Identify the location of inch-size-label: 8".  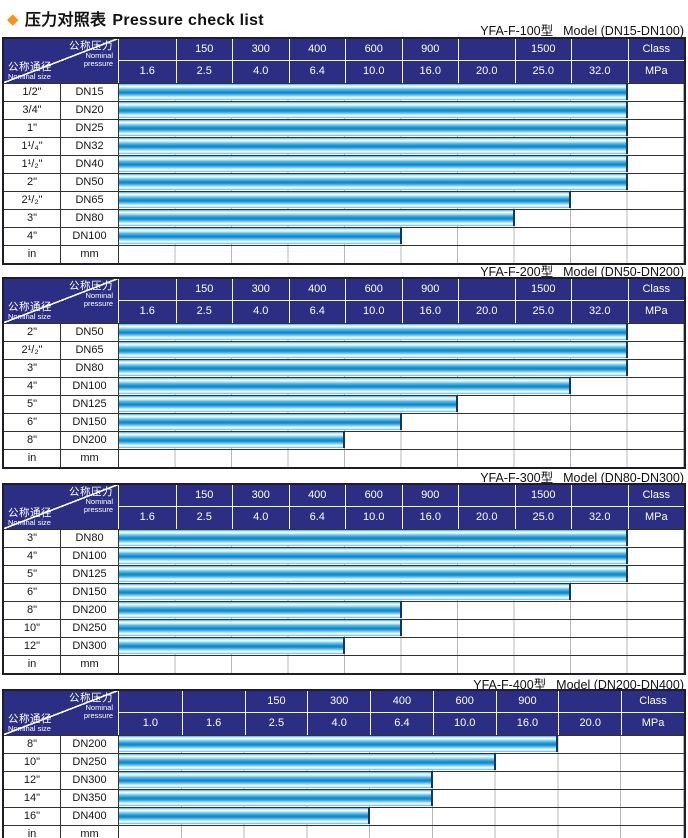
(32, 610).